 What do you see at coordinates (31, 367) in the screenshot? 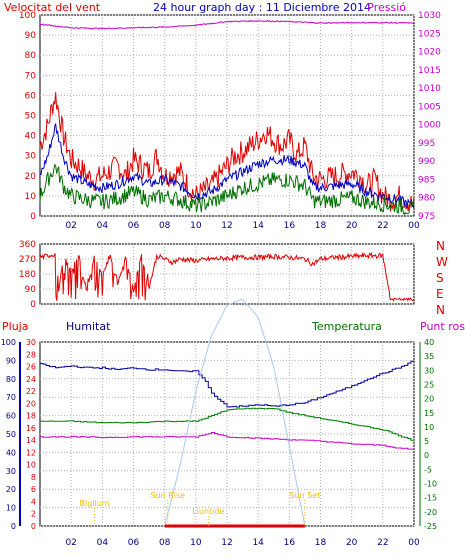
I see `rain-y-tick-label: 26` at bounding box center [31, 367].